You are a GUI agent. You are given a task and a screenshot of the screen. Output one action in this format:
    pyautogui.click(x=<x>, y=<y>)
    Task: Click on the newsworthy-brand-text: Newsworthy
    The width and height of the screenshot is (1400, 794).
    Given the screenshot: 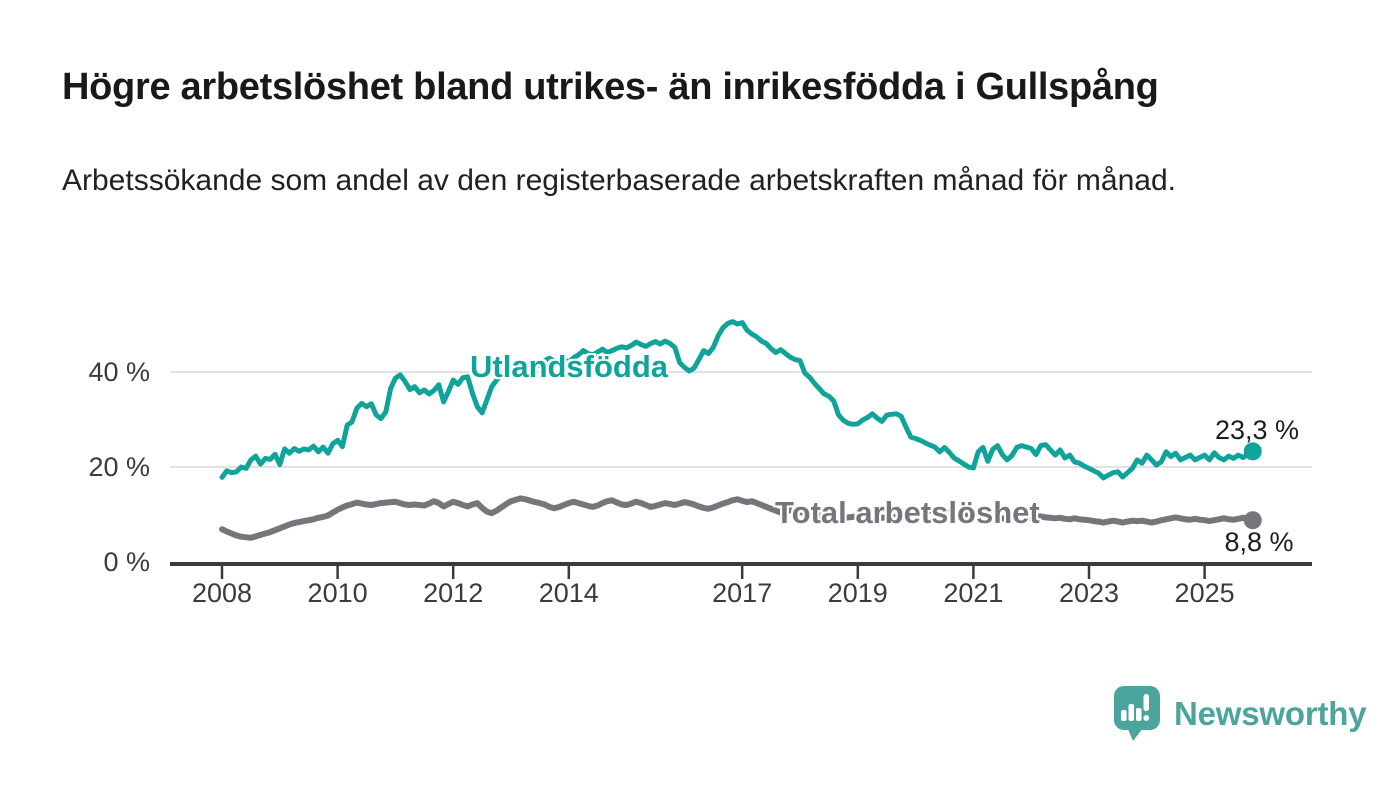 What is the action you would take?
    pyautogui.click(x=1270, y=713)
    